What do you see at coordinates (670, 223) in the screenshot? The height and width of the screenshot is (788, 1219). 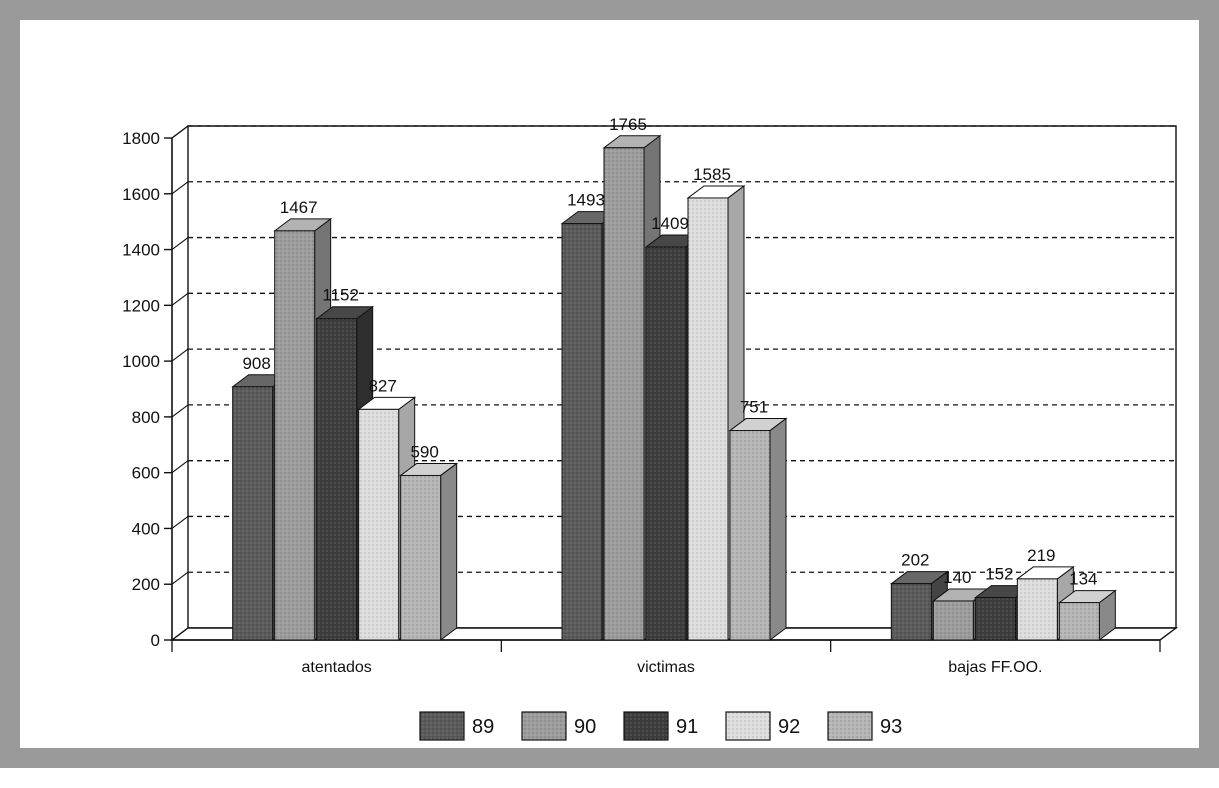 I see `data-label: 1409` at bounding box center [670, 223].